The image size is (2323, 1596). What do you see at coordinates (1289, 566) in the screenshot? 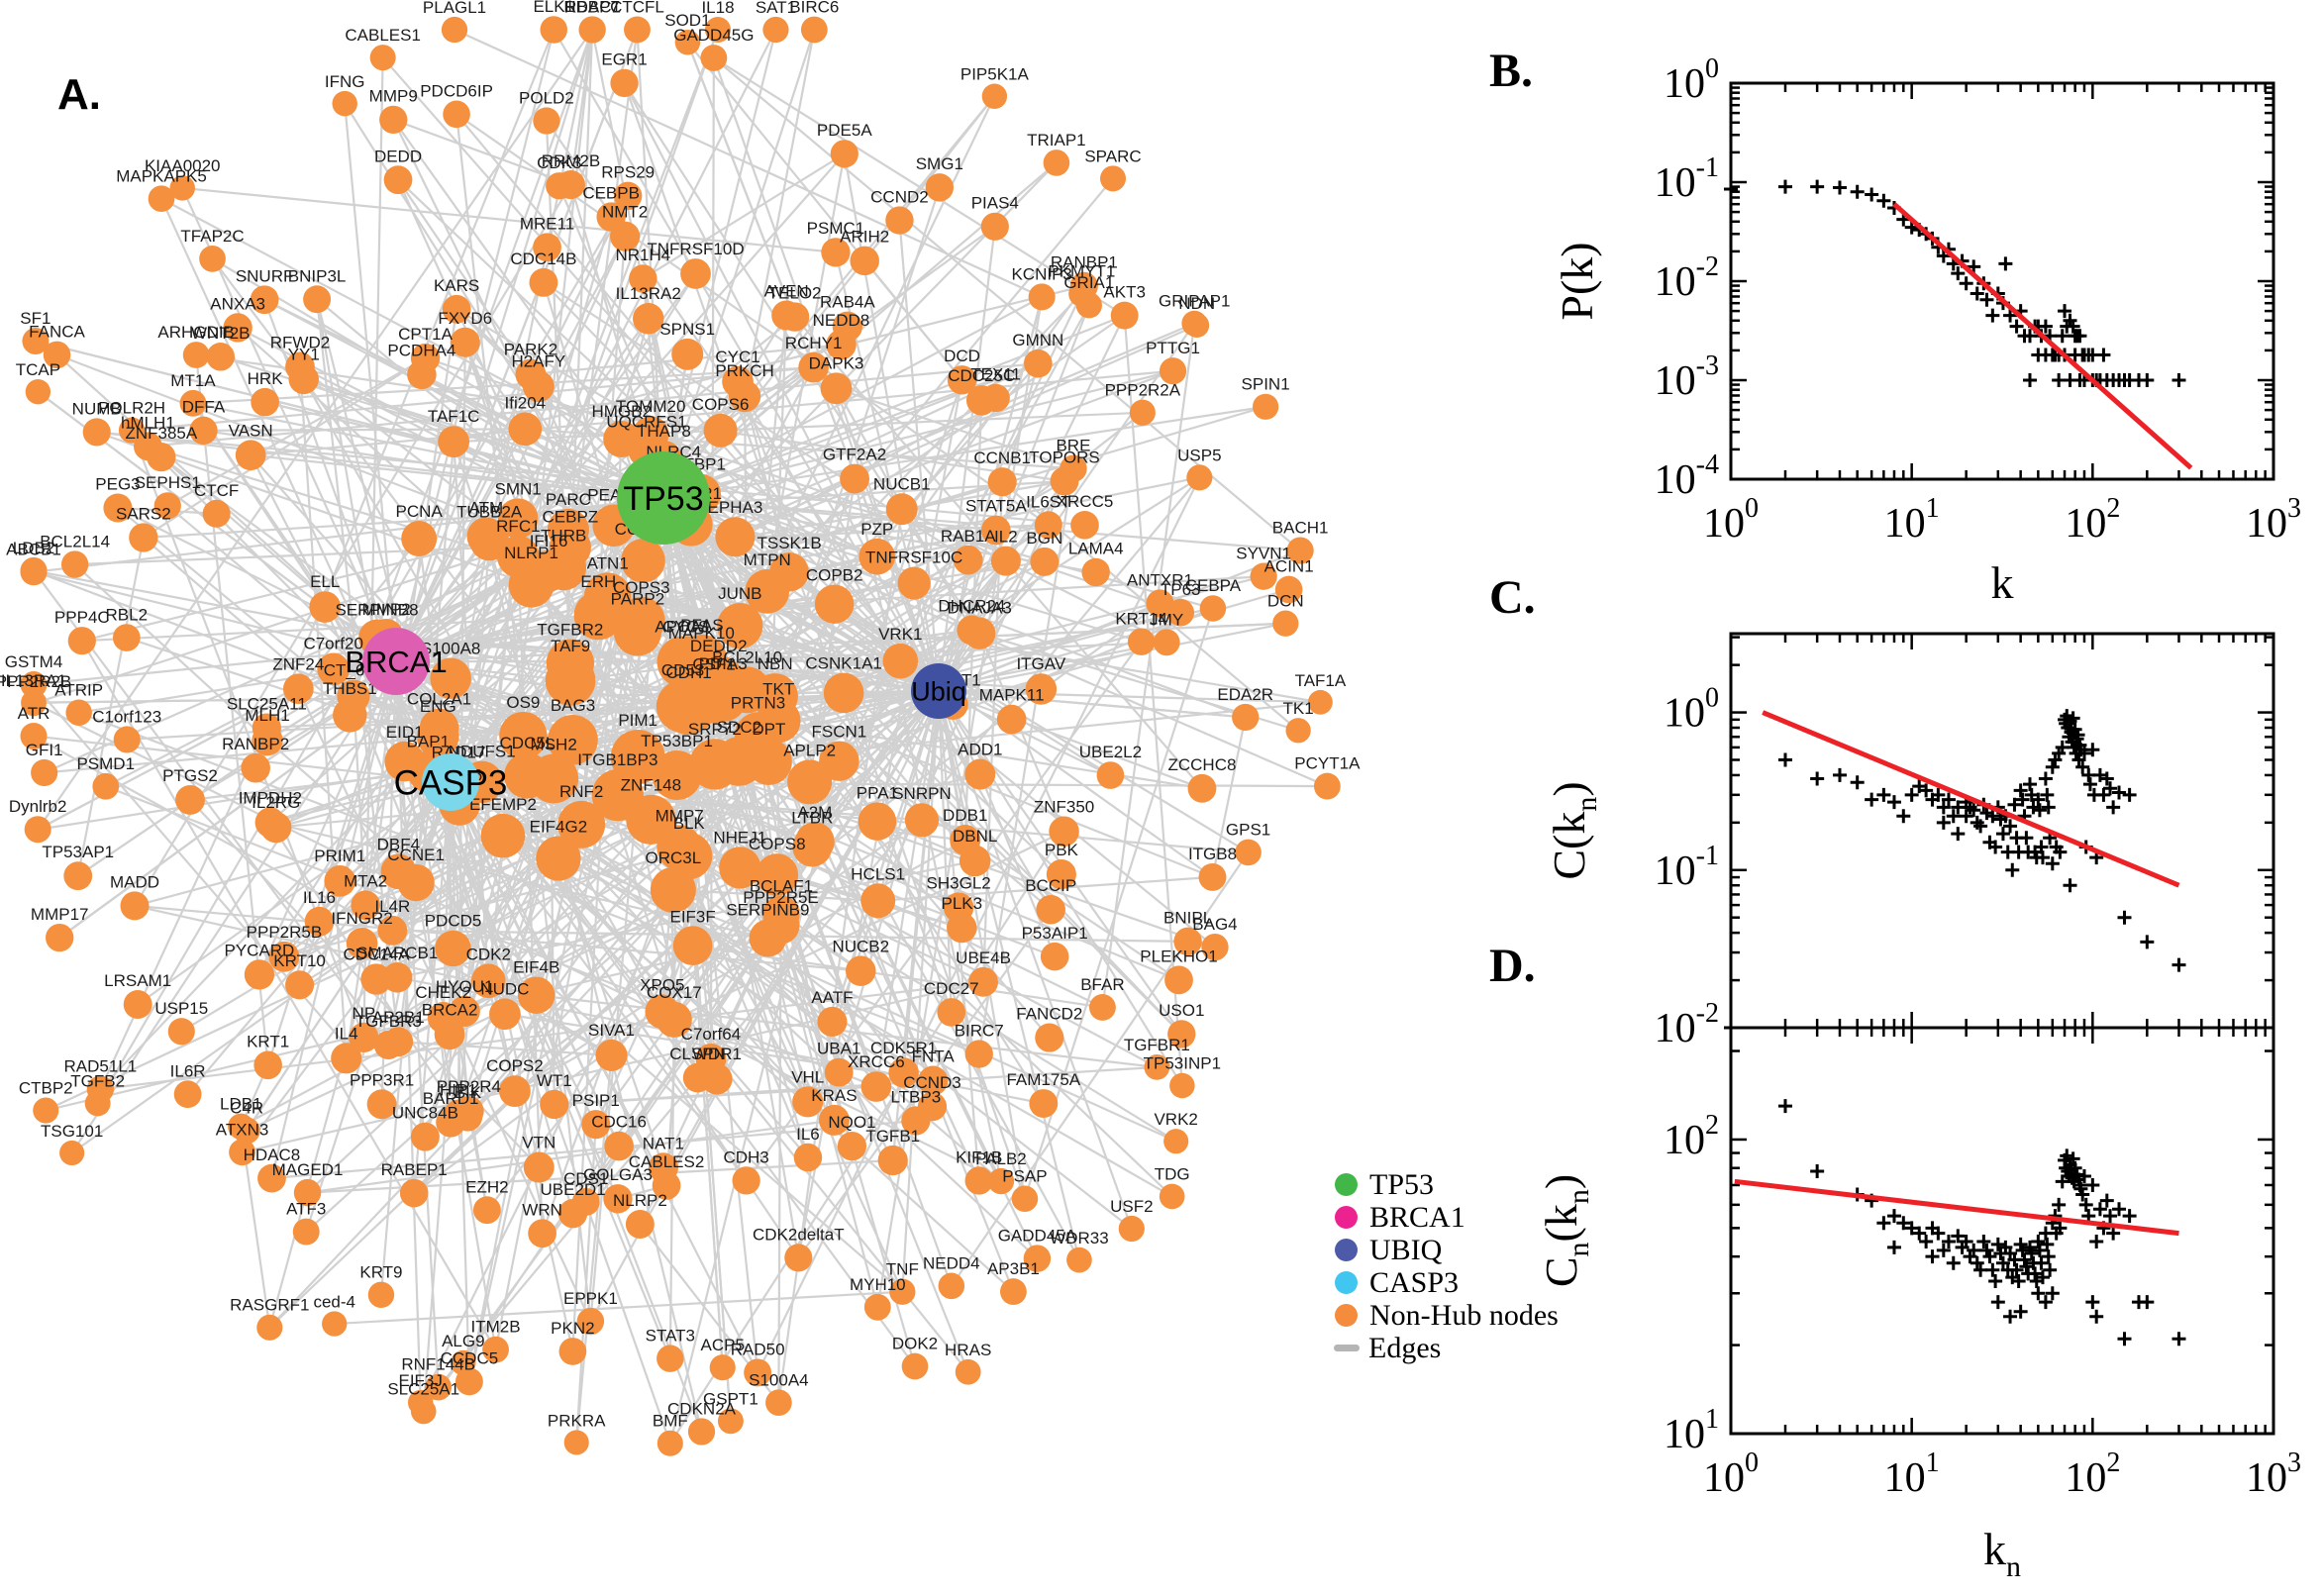
I see `network-node-label: ACIN1` at bounding box center [1289, 566].